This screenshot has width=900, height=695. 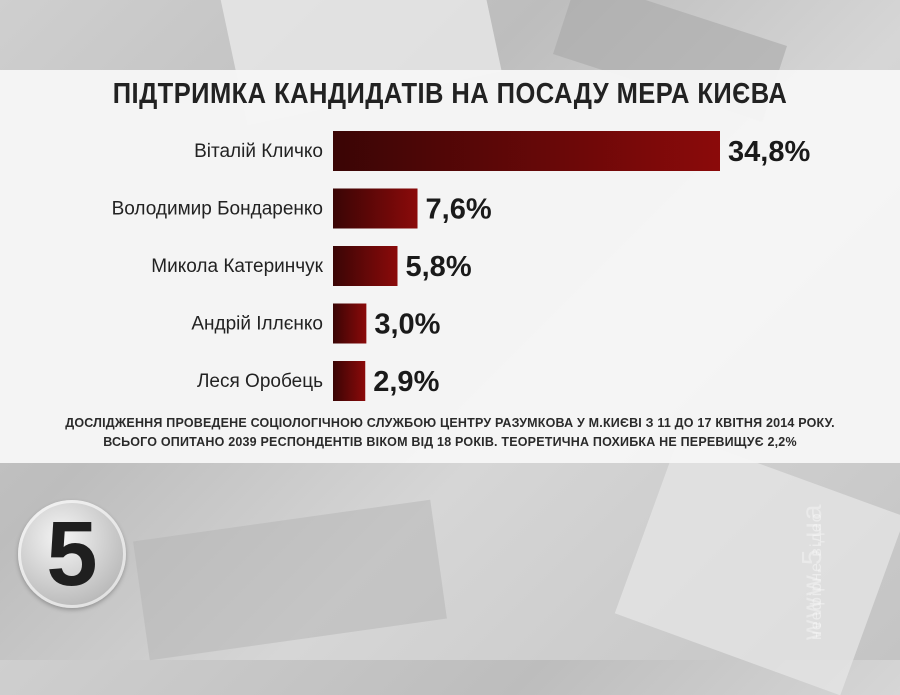 What do you see at coordinates (258, 151) in the screenshot?
I see `category-label: Віталій Кличко` at bounding box center [258, 151].